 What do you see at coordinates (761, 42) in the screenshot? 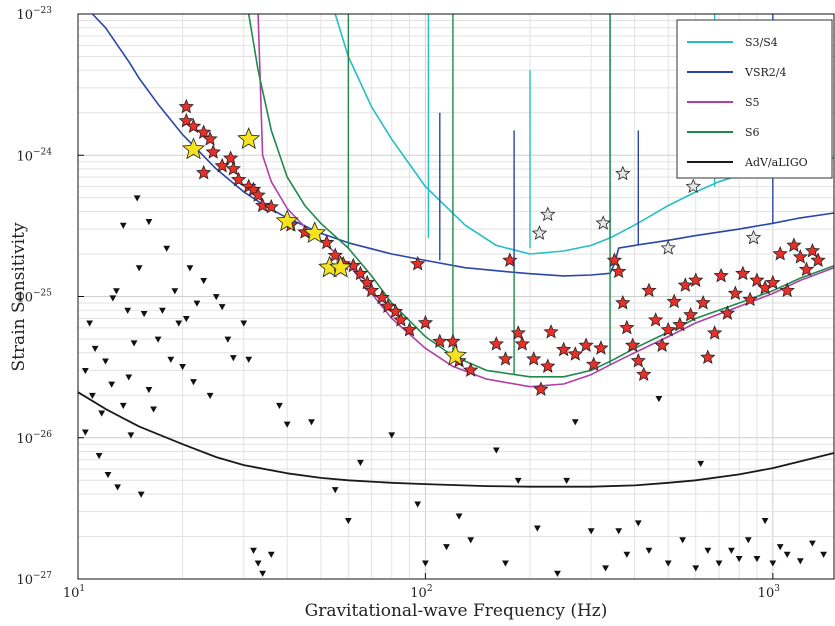
I see `legend-label: S3/S4` at bounding box center [761, 42].